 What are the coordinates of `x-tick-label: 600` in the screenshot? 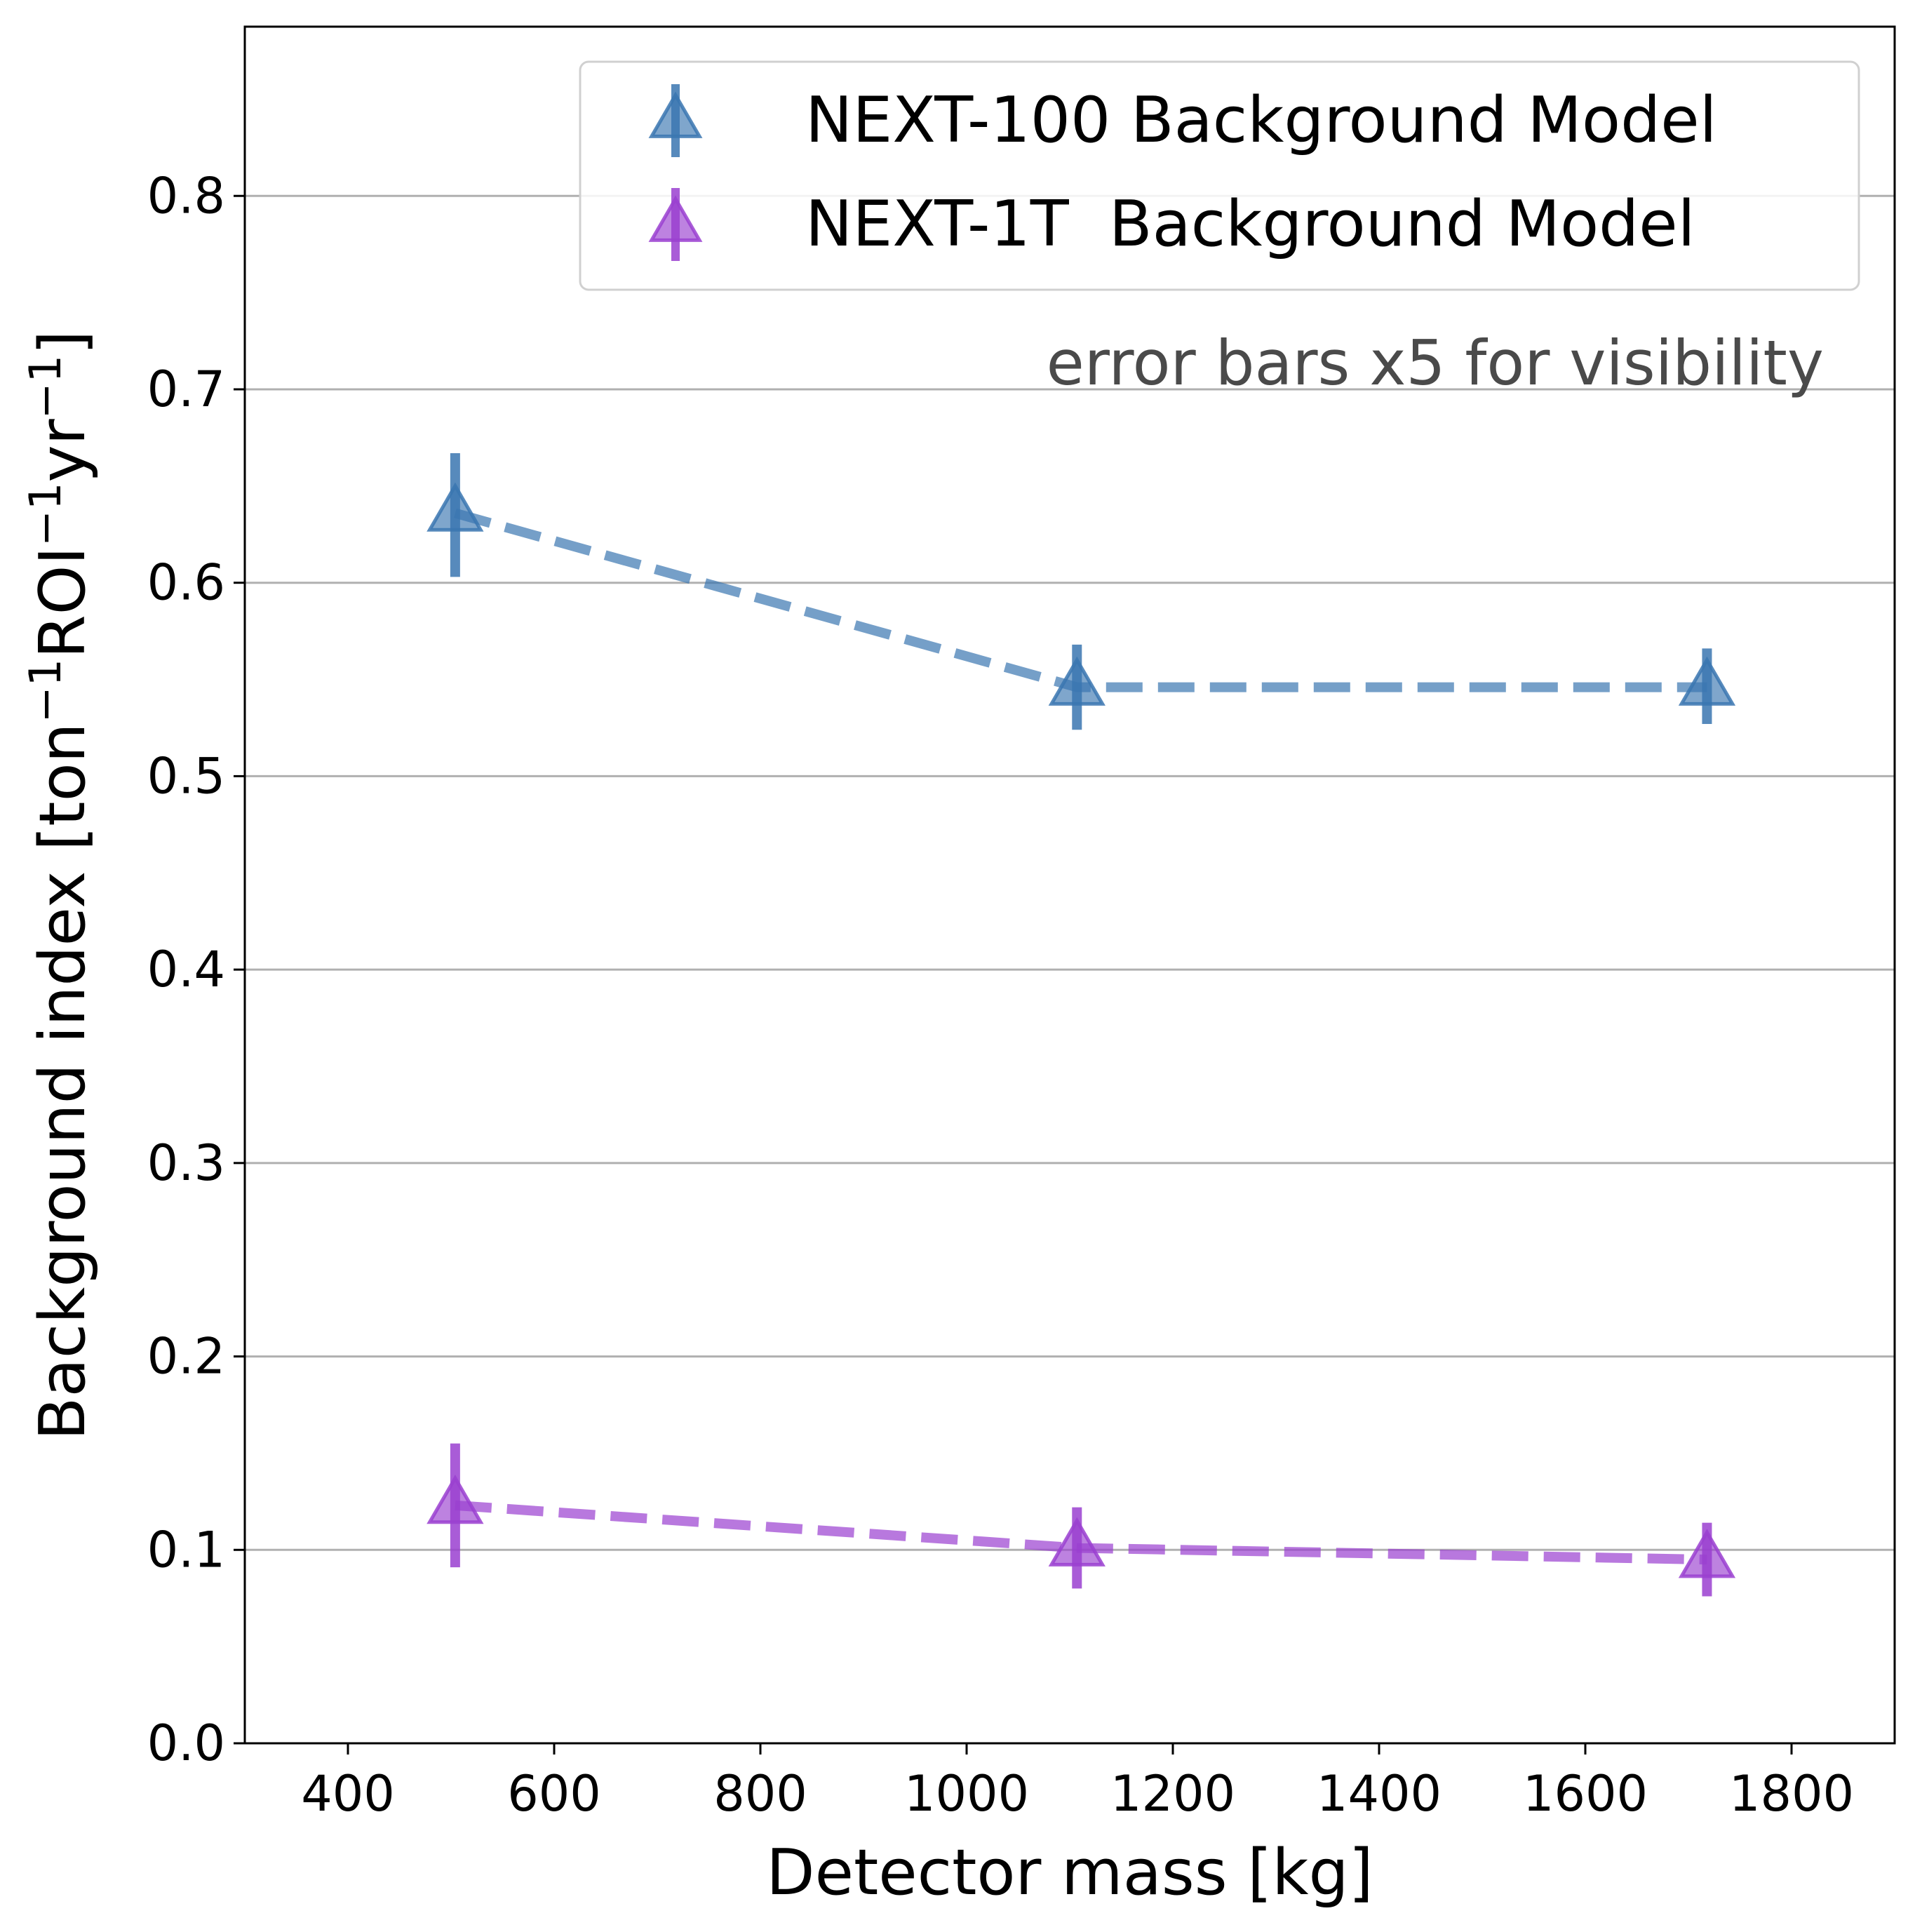 It's located at (554, 1794).